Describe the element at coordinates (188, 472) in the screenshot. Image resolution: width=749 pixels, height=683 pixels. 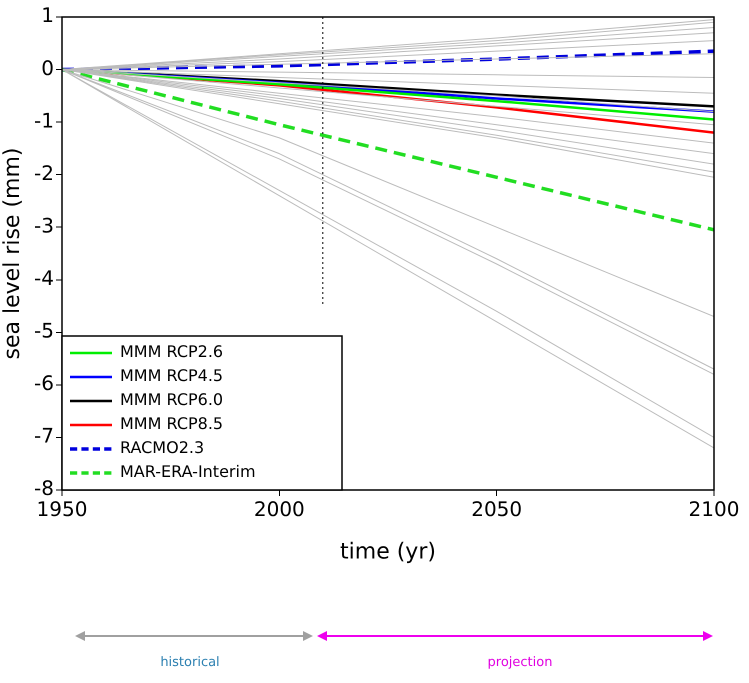
I see `legend-label: MAR-ERA-Interim` at that location.